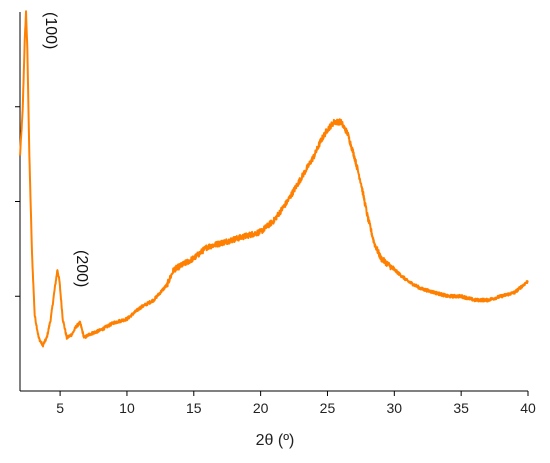 This screenshot has width=550, height=463. I want to click on x-tick-label: 30, so click(395, 408).